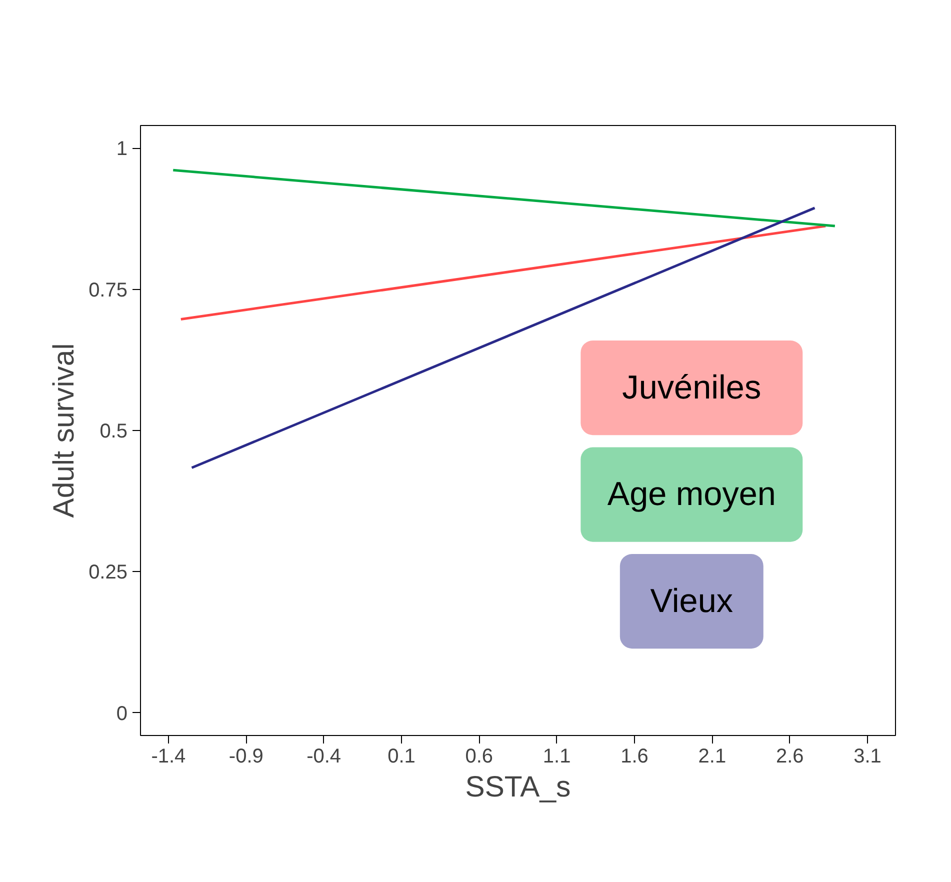 The width and height of the screenshot is (951, 882). Describe the element at coordinates (108, 290) in the screenshot. I see `y-tick-label: 0.75` at that location.